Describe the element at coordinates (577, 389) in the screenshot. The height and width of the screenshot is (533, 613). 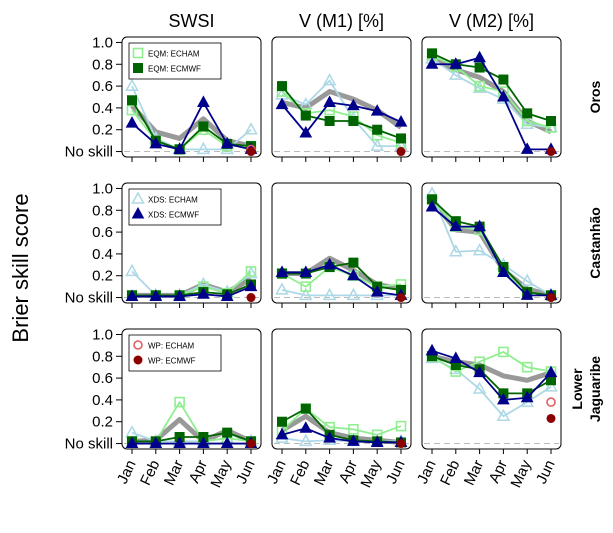
I see `row-label-line: Lower` at that location.